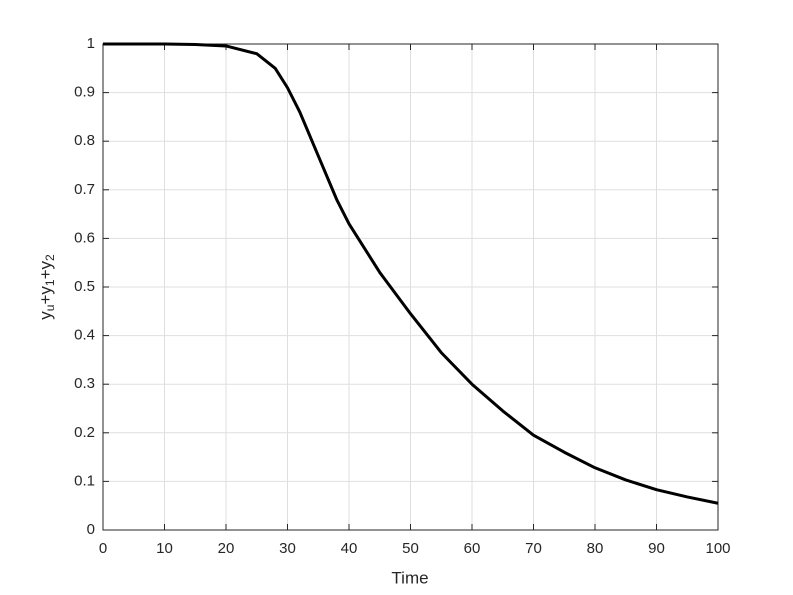 The height and width of the screenshot is (595, 793). I want to click on x-tick-label: 70, so click(533, 548).